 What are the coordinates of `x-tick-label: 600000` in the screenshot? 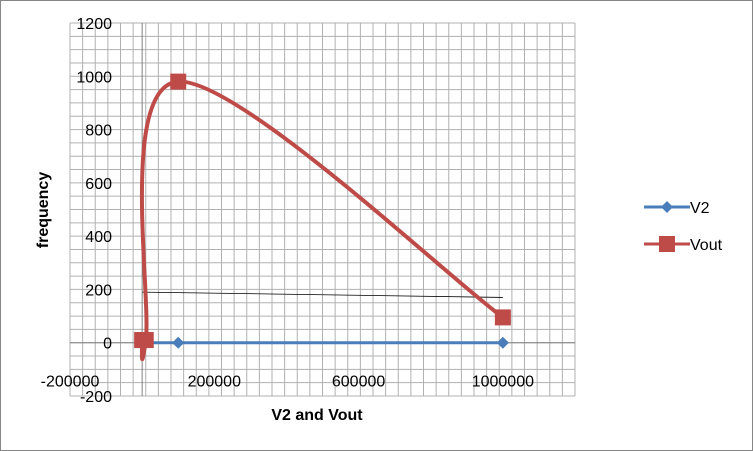 It's located at (358, 382).